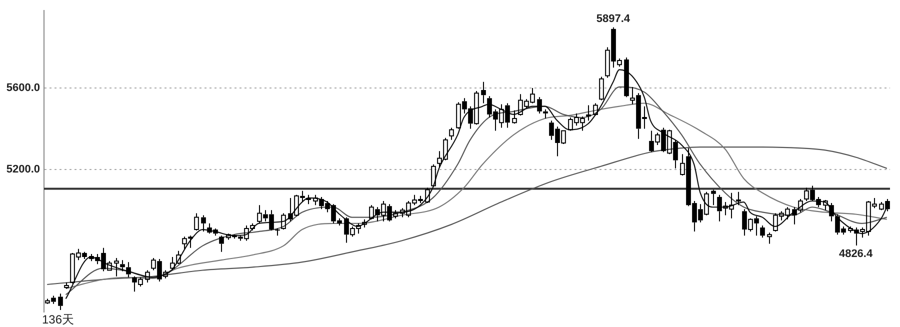 The height and width of the screenshot is (327, 900). I want to click on y-tick-label: 5200.0, so click(23, 169).